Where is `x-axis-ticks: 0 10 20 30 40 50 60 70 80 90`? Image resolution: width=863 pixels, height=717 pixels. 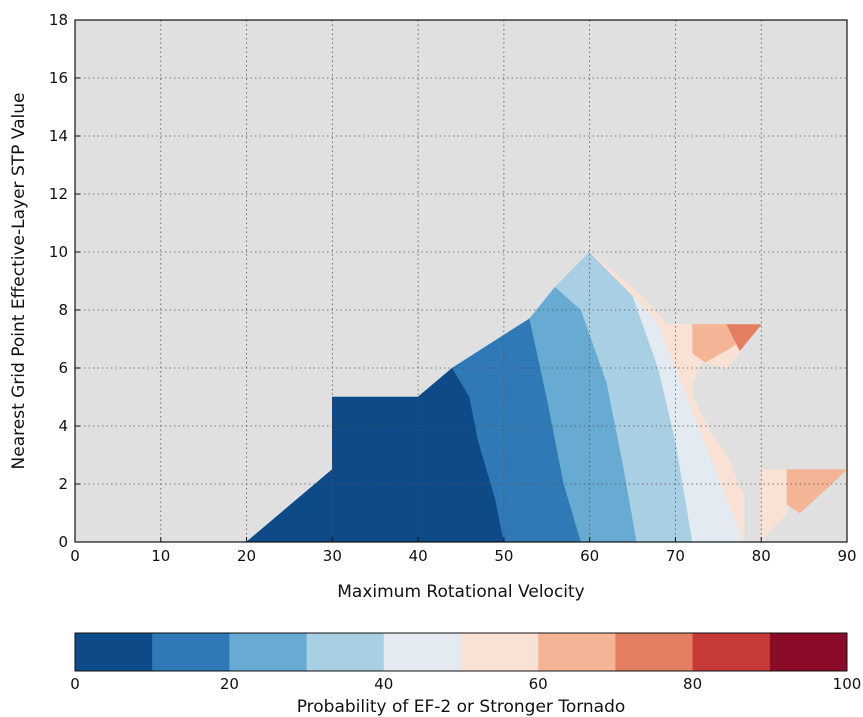
x-axis-ticks: 0 10 20 30 40 50 60 70 80 90 is located at coordinates (463, 551).